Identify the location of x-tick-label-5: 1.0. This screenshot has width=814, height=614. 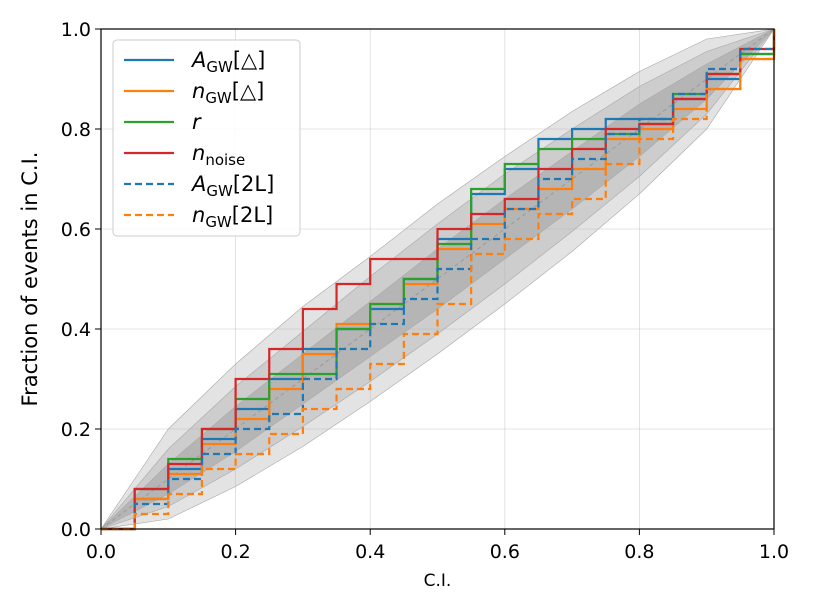
(774, 552).